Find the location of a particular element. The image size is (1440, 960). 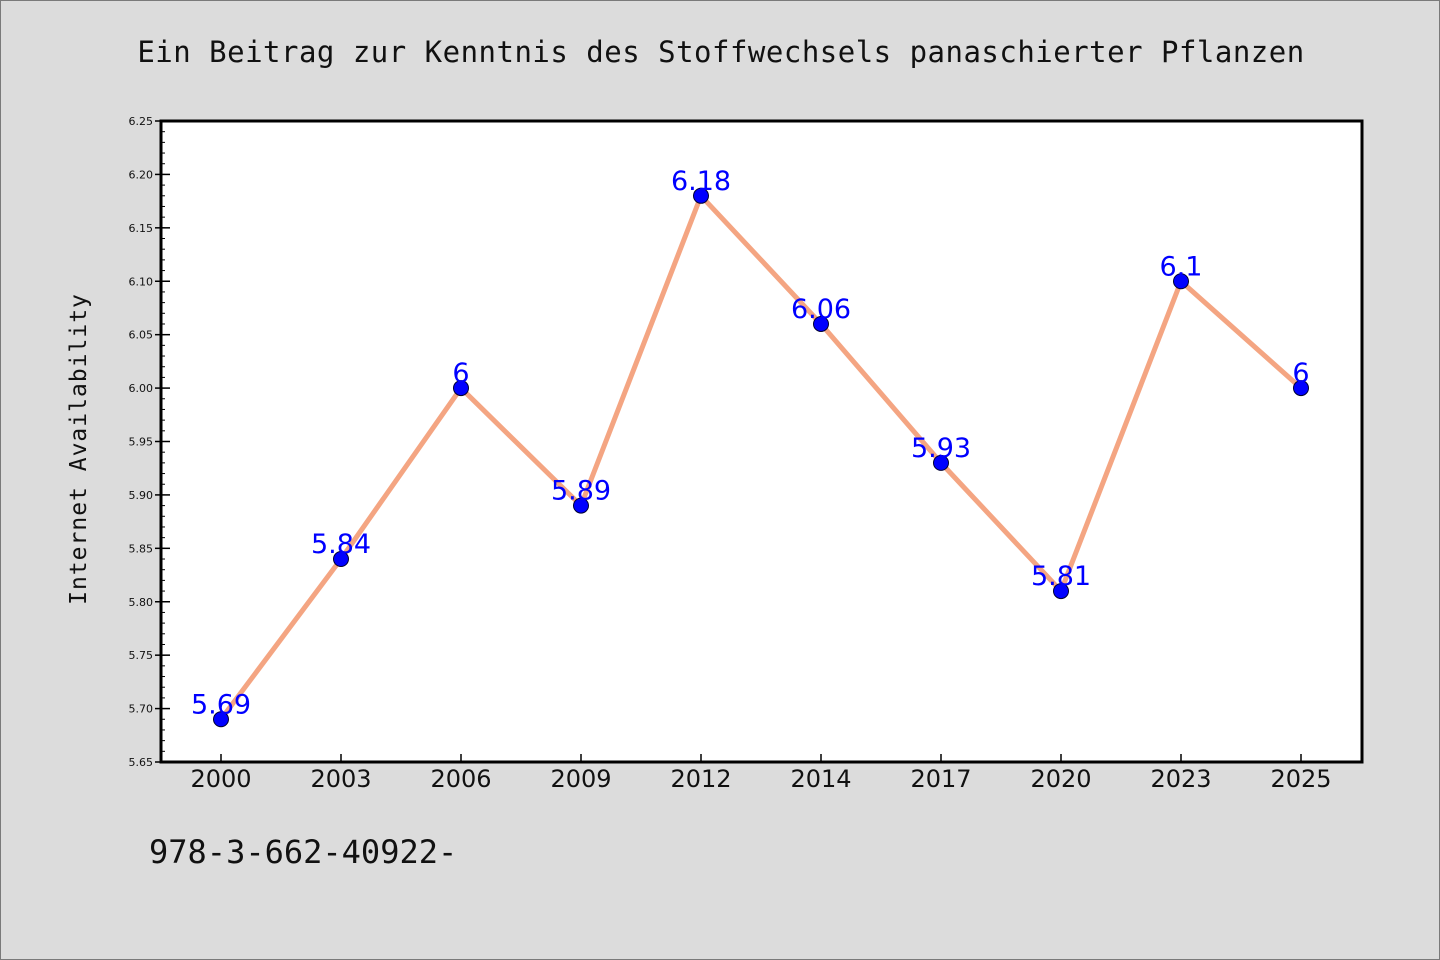

y-tick-label: 5.85 is located at coordinates (141, 548).